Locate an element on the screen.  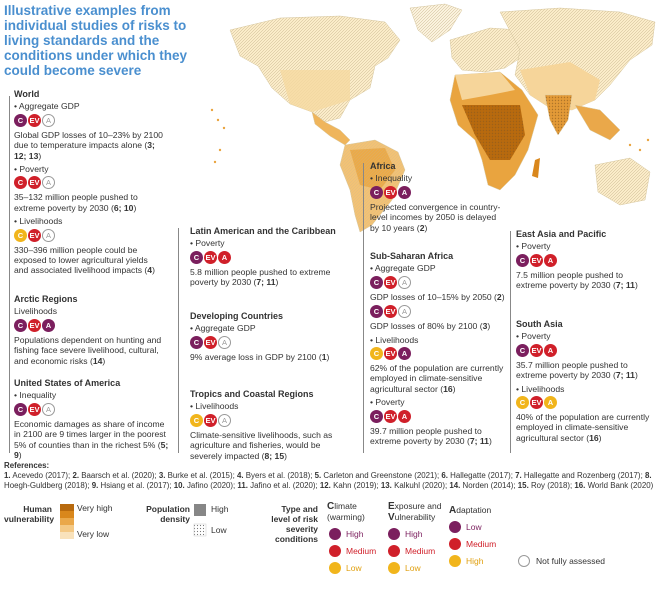
reference-text: Byers et al. (2018); is located at coordinates (279, 475).